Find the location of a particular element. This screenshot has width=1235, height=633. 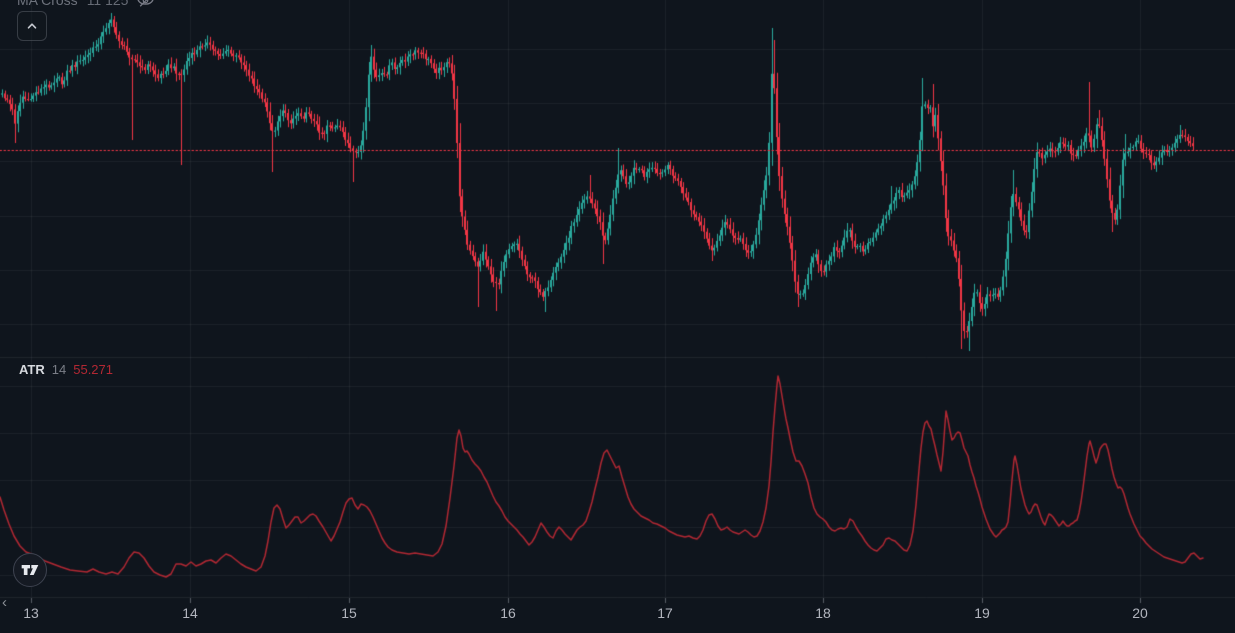

time-axis-label: 17 is located at coordinates (665, 613).